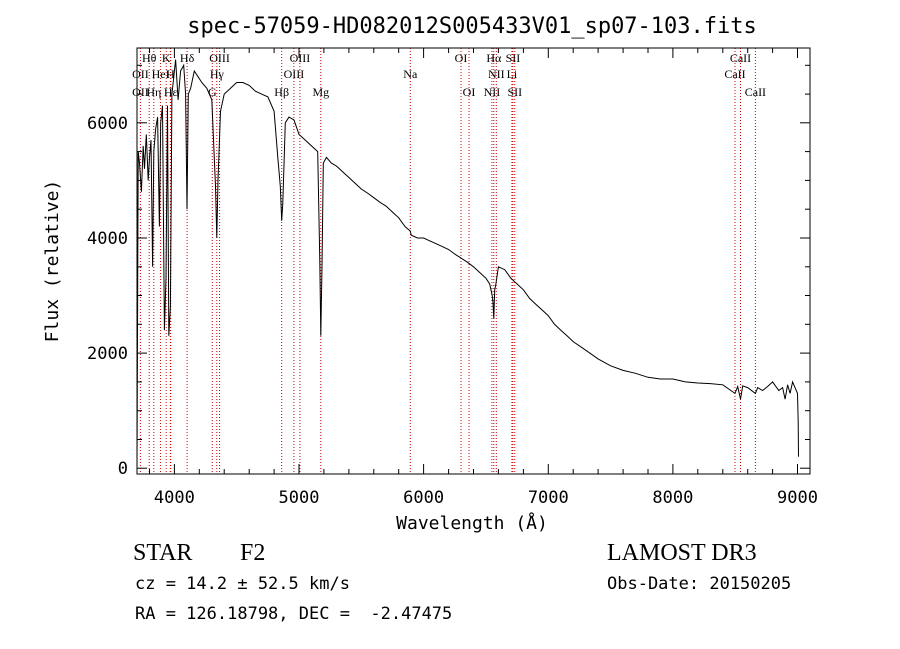 The width and height of the screenshot is (900, 649). I want to click on x-axis-label: Wavelength (Å), so click(472, 523).